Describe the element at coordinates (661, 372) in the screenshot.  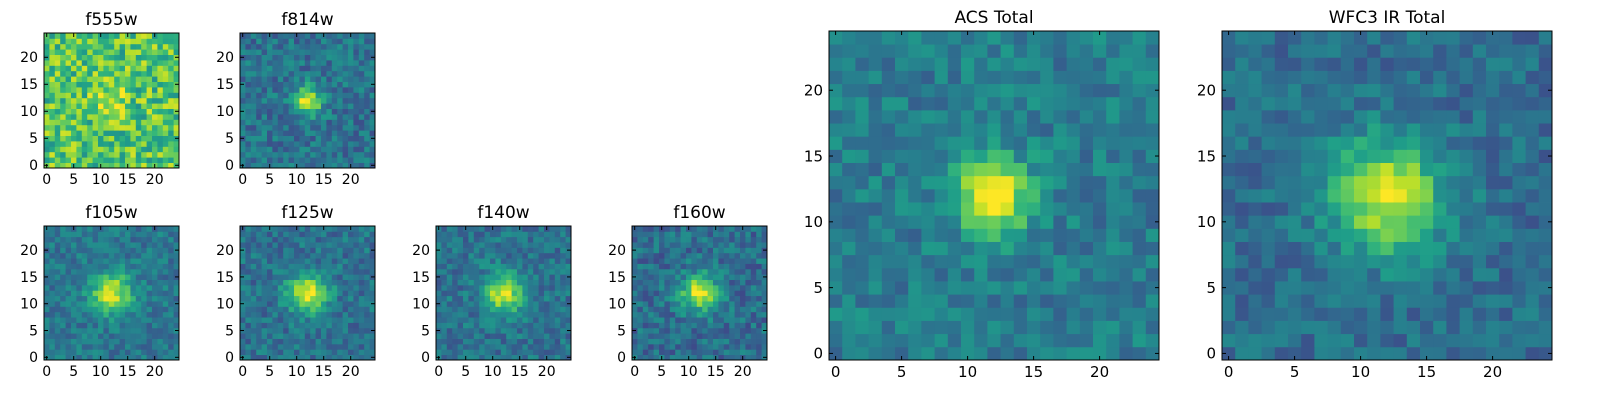
I see `x-tick-label: 5` at that location.